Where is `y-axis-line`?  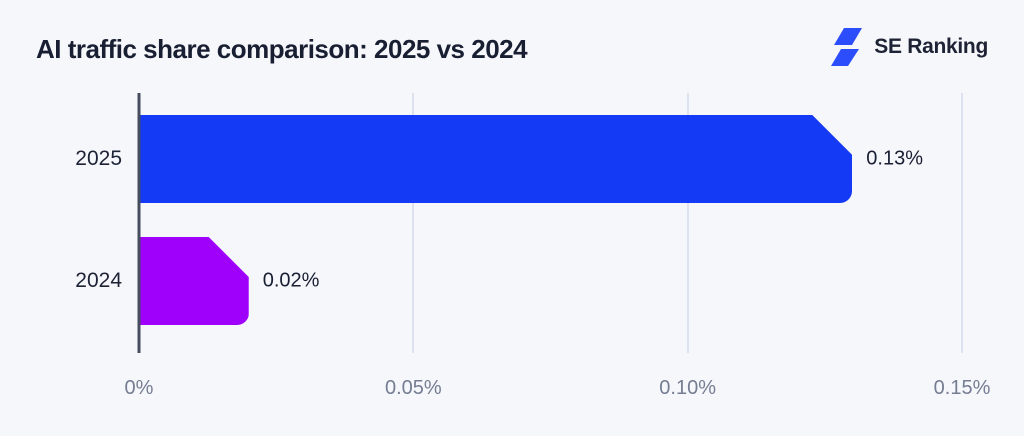 y-axis-line is located at coordinates (139, 223).